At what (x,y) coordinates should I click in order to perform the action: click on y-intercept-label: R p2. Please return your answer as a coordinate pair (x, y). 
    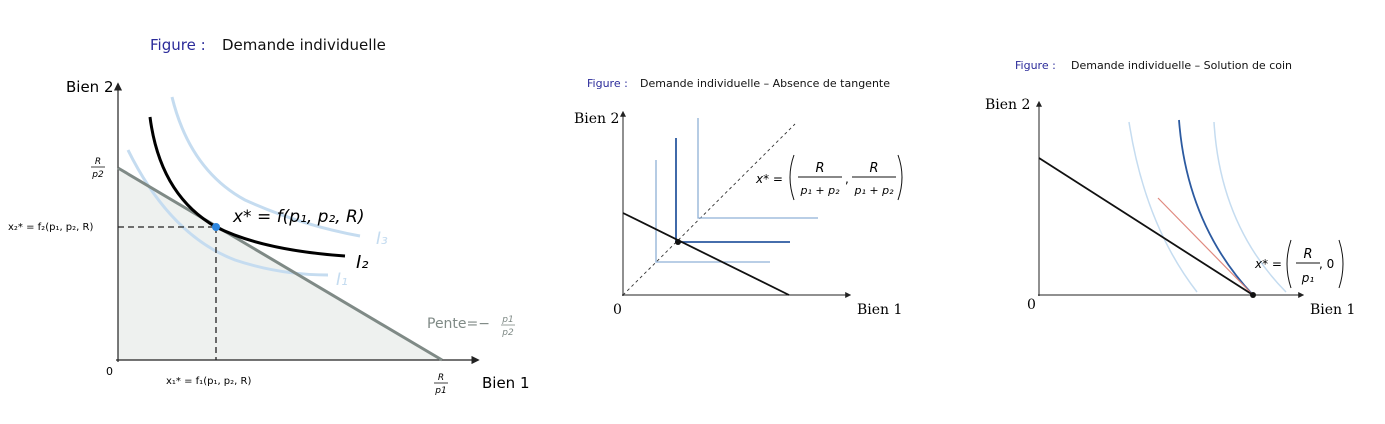
    Looking at the image, I should click on (98, 168).